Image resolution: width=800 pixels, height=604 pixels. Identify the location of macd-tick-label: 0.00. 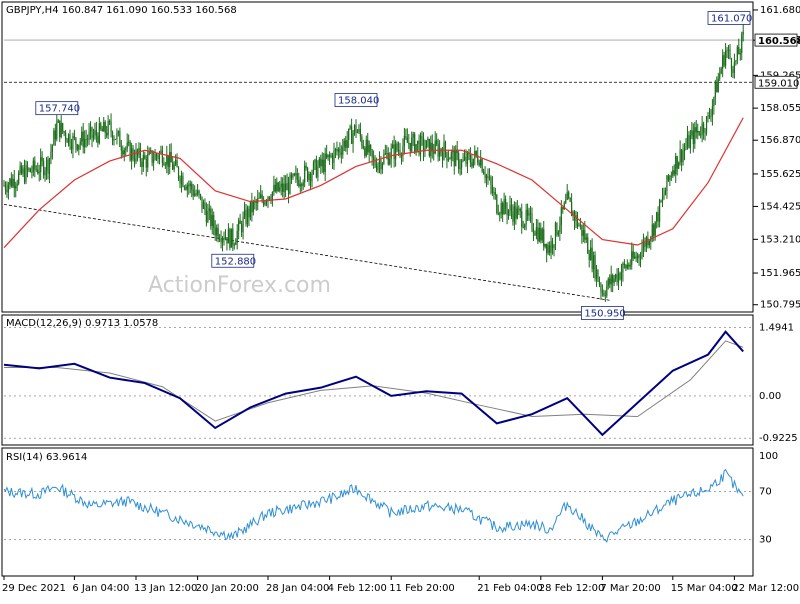
(770, 396).